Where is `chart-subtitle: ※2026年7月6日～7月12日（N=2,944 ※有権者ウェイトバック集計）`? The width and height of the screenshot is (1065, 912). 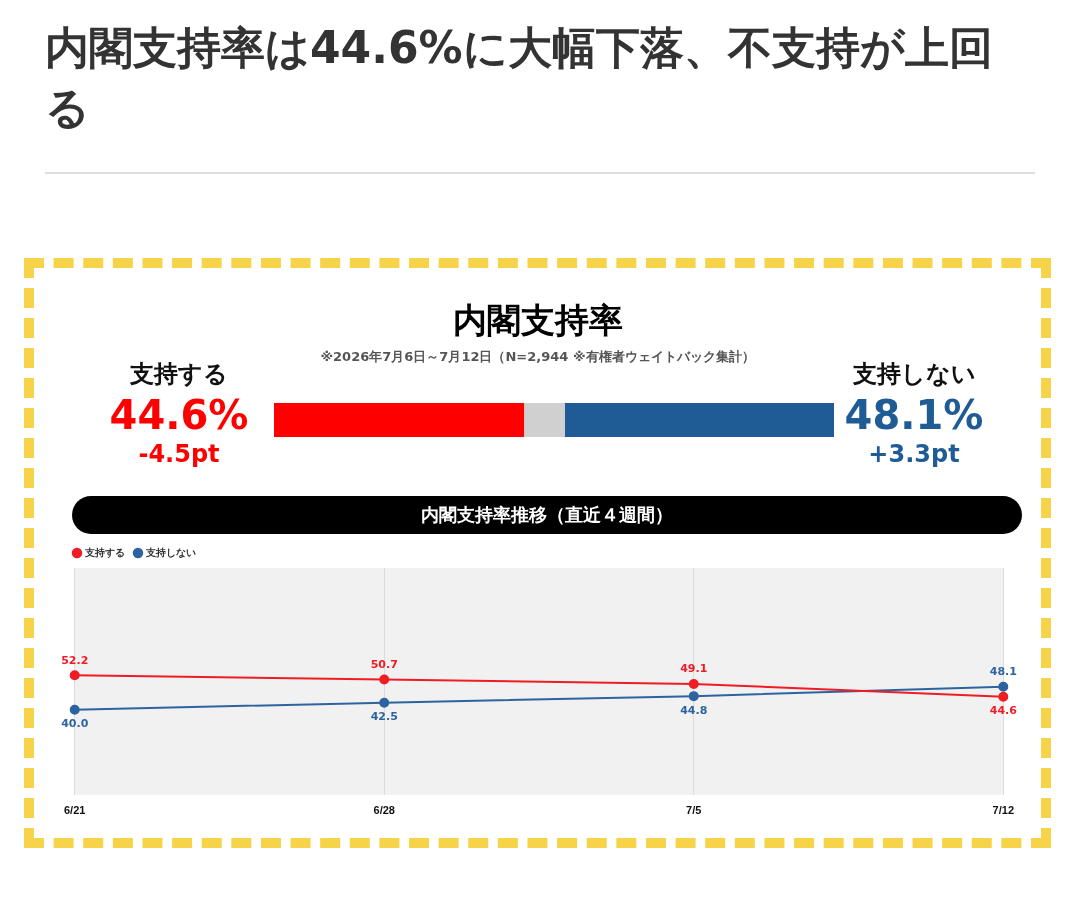
chart-subtitle: ※2026年7月6日～7月12日（N=2,944 ※有権者ウェイトバック集計） is located at coordinates (537, 356).